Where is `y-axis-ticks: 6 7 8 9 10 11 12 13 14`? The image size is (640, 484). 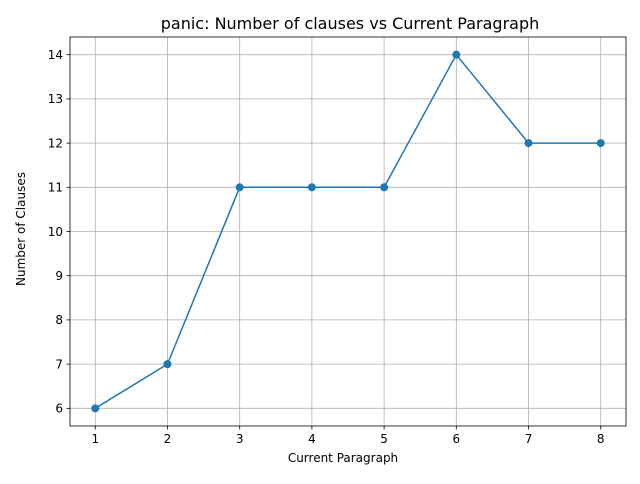
y-axis-ticks: 6 7 8 9 10 11 12 13 14 is located at coordinates (59, 232).